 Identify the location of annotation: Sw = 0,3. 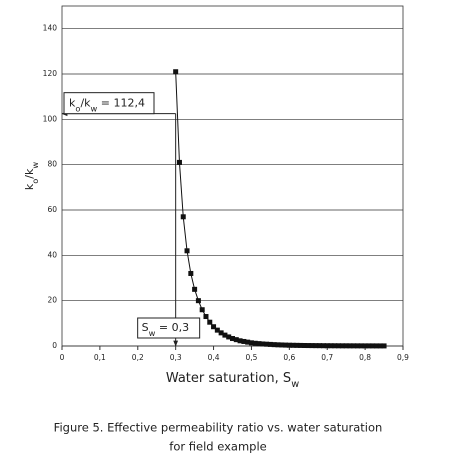
(165, 329).